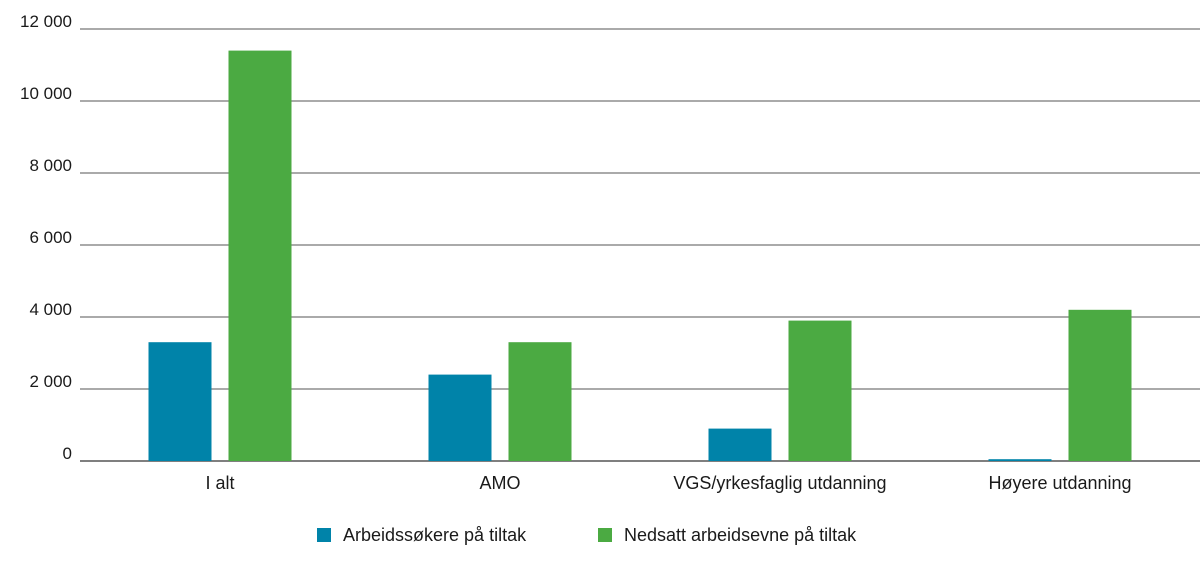 Image resolution: width=1200 pixels, height=564 pixels. What do you see at coordinates (50, 237) in the screenshot?
I see `y-tick-label: 6 000` at bounding box center [50, 237].